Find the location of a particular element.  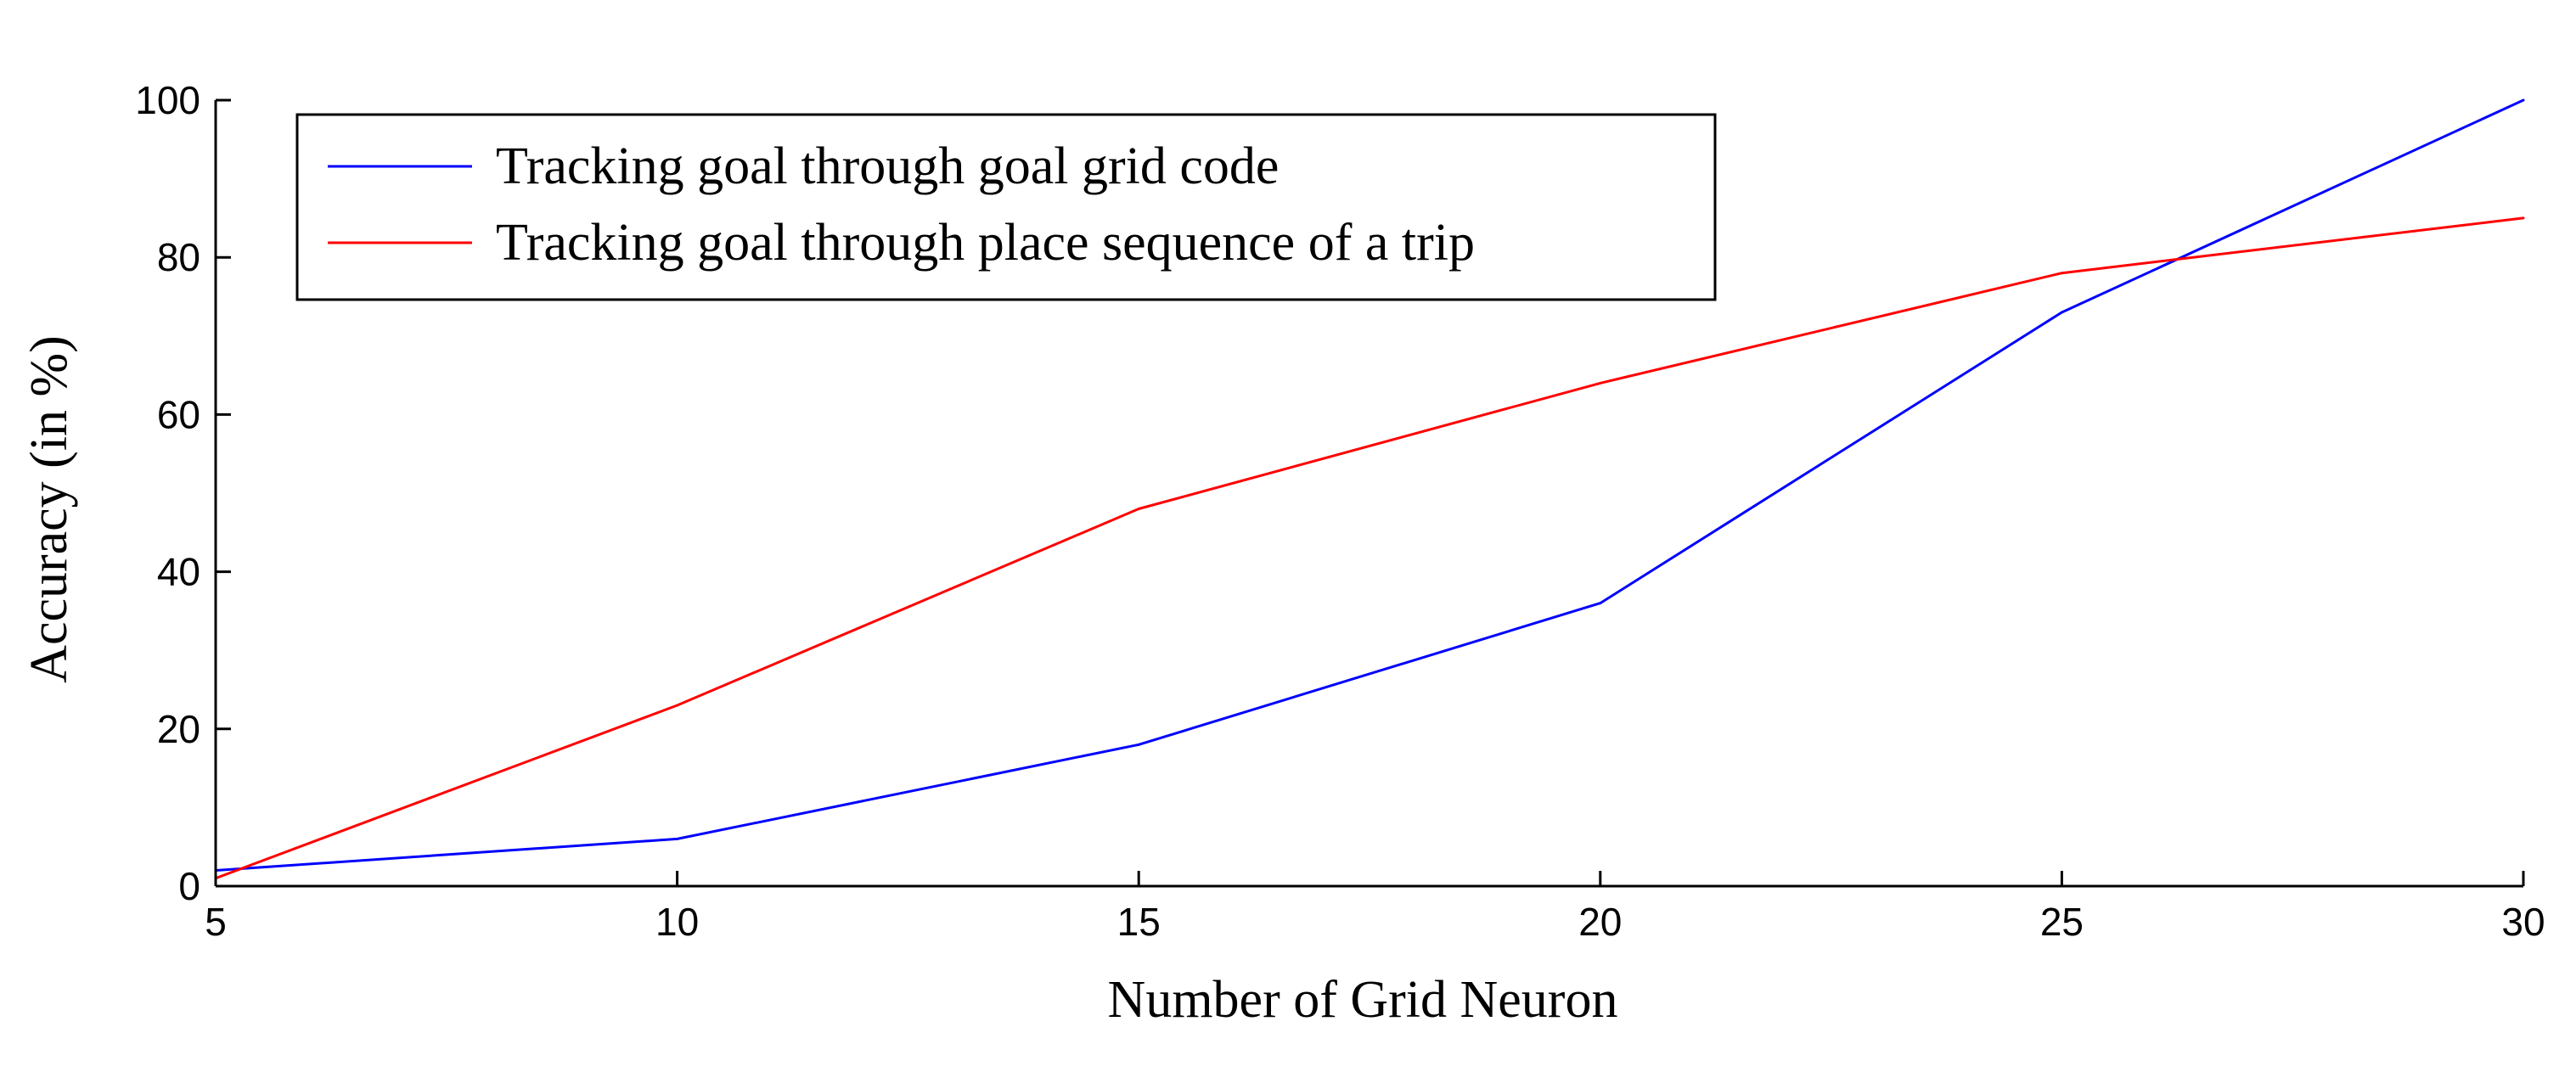

y-tick-label-4: 80 is located at coordinates (178, 257).